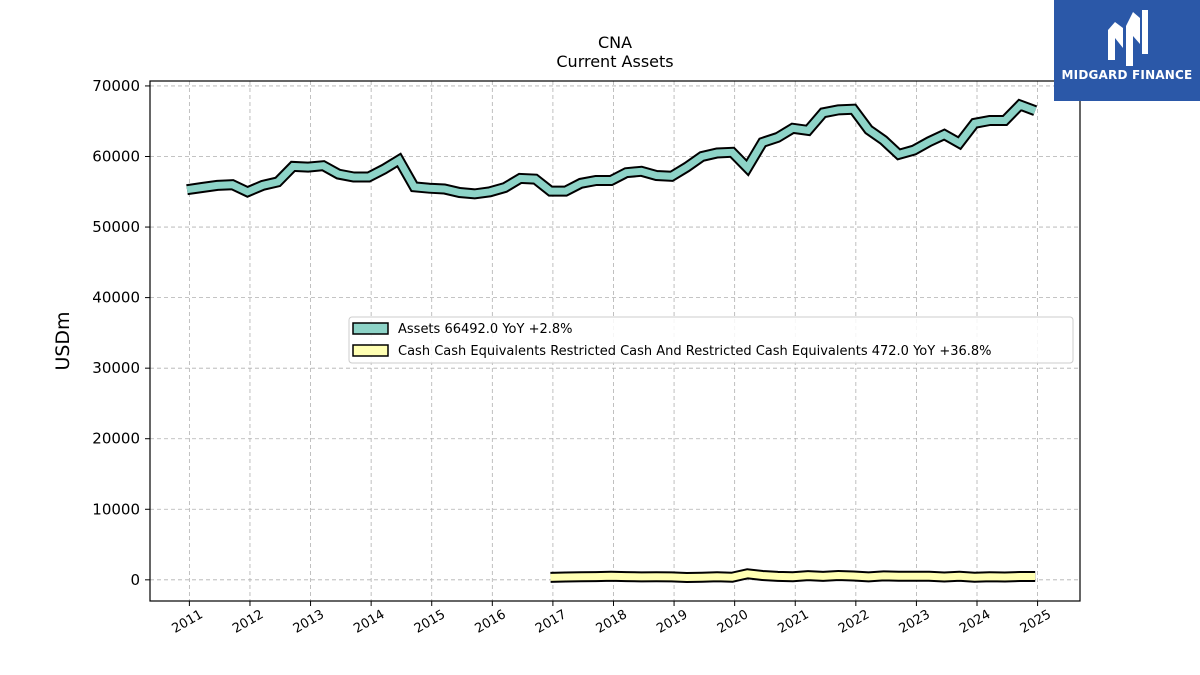 The height and width of the screenshot is (675, 1200). I want to click on x-tick-label: 2023, so click(915, 622).